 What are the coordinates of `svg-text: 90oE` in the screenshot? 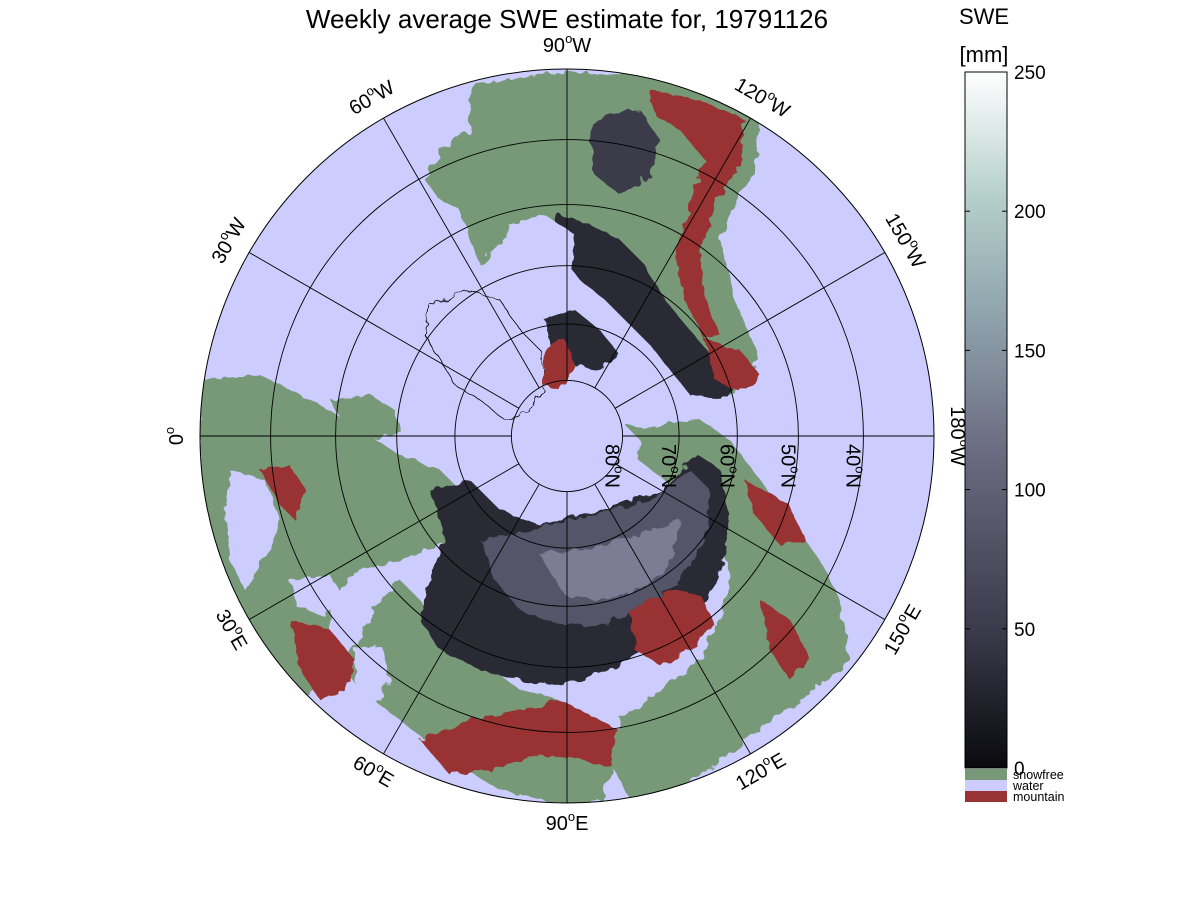 It's located at (567, 822).